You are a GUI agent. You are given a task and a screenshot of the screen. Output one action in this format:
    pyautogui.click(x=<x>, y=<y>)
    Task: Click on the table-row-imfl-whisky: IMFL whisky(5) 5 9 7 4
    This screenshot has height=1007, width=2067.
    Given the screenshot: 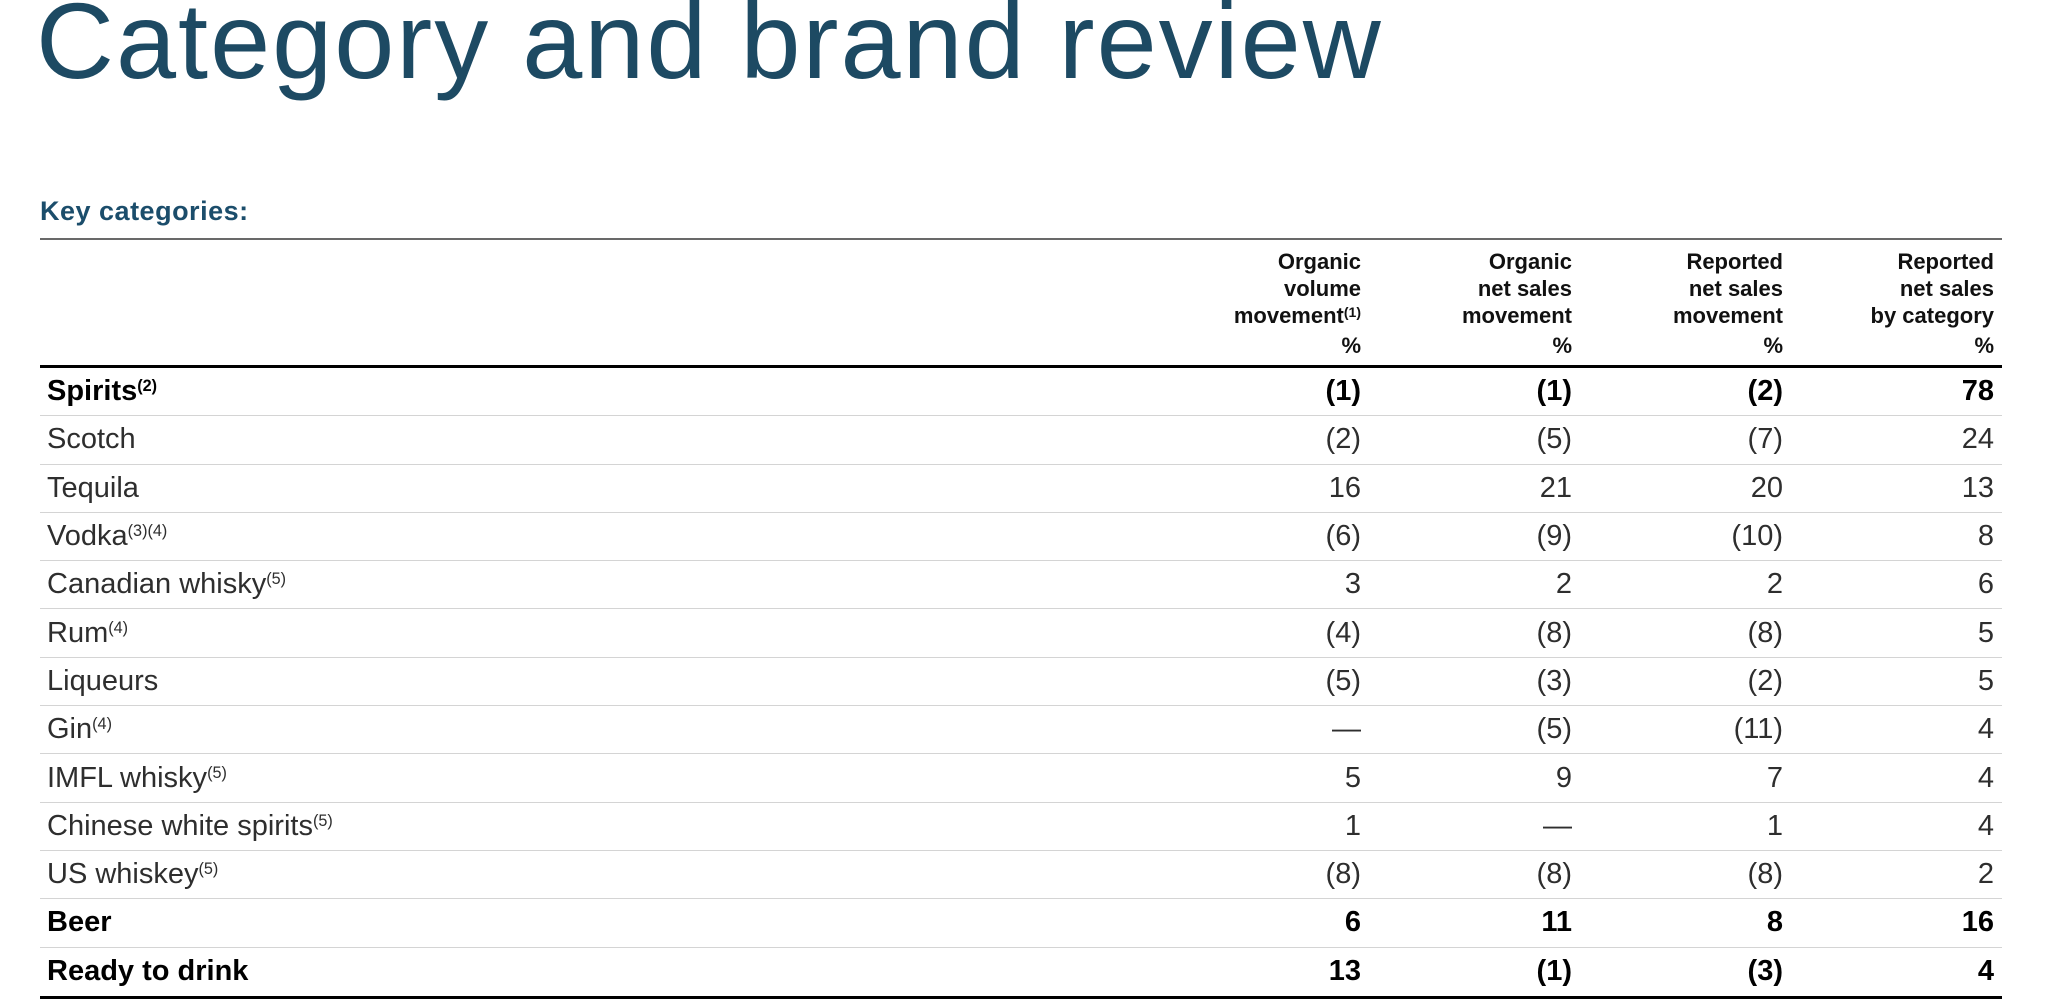 What is the action you would take?
    pyautogui.click(x=1021, y=778)
    